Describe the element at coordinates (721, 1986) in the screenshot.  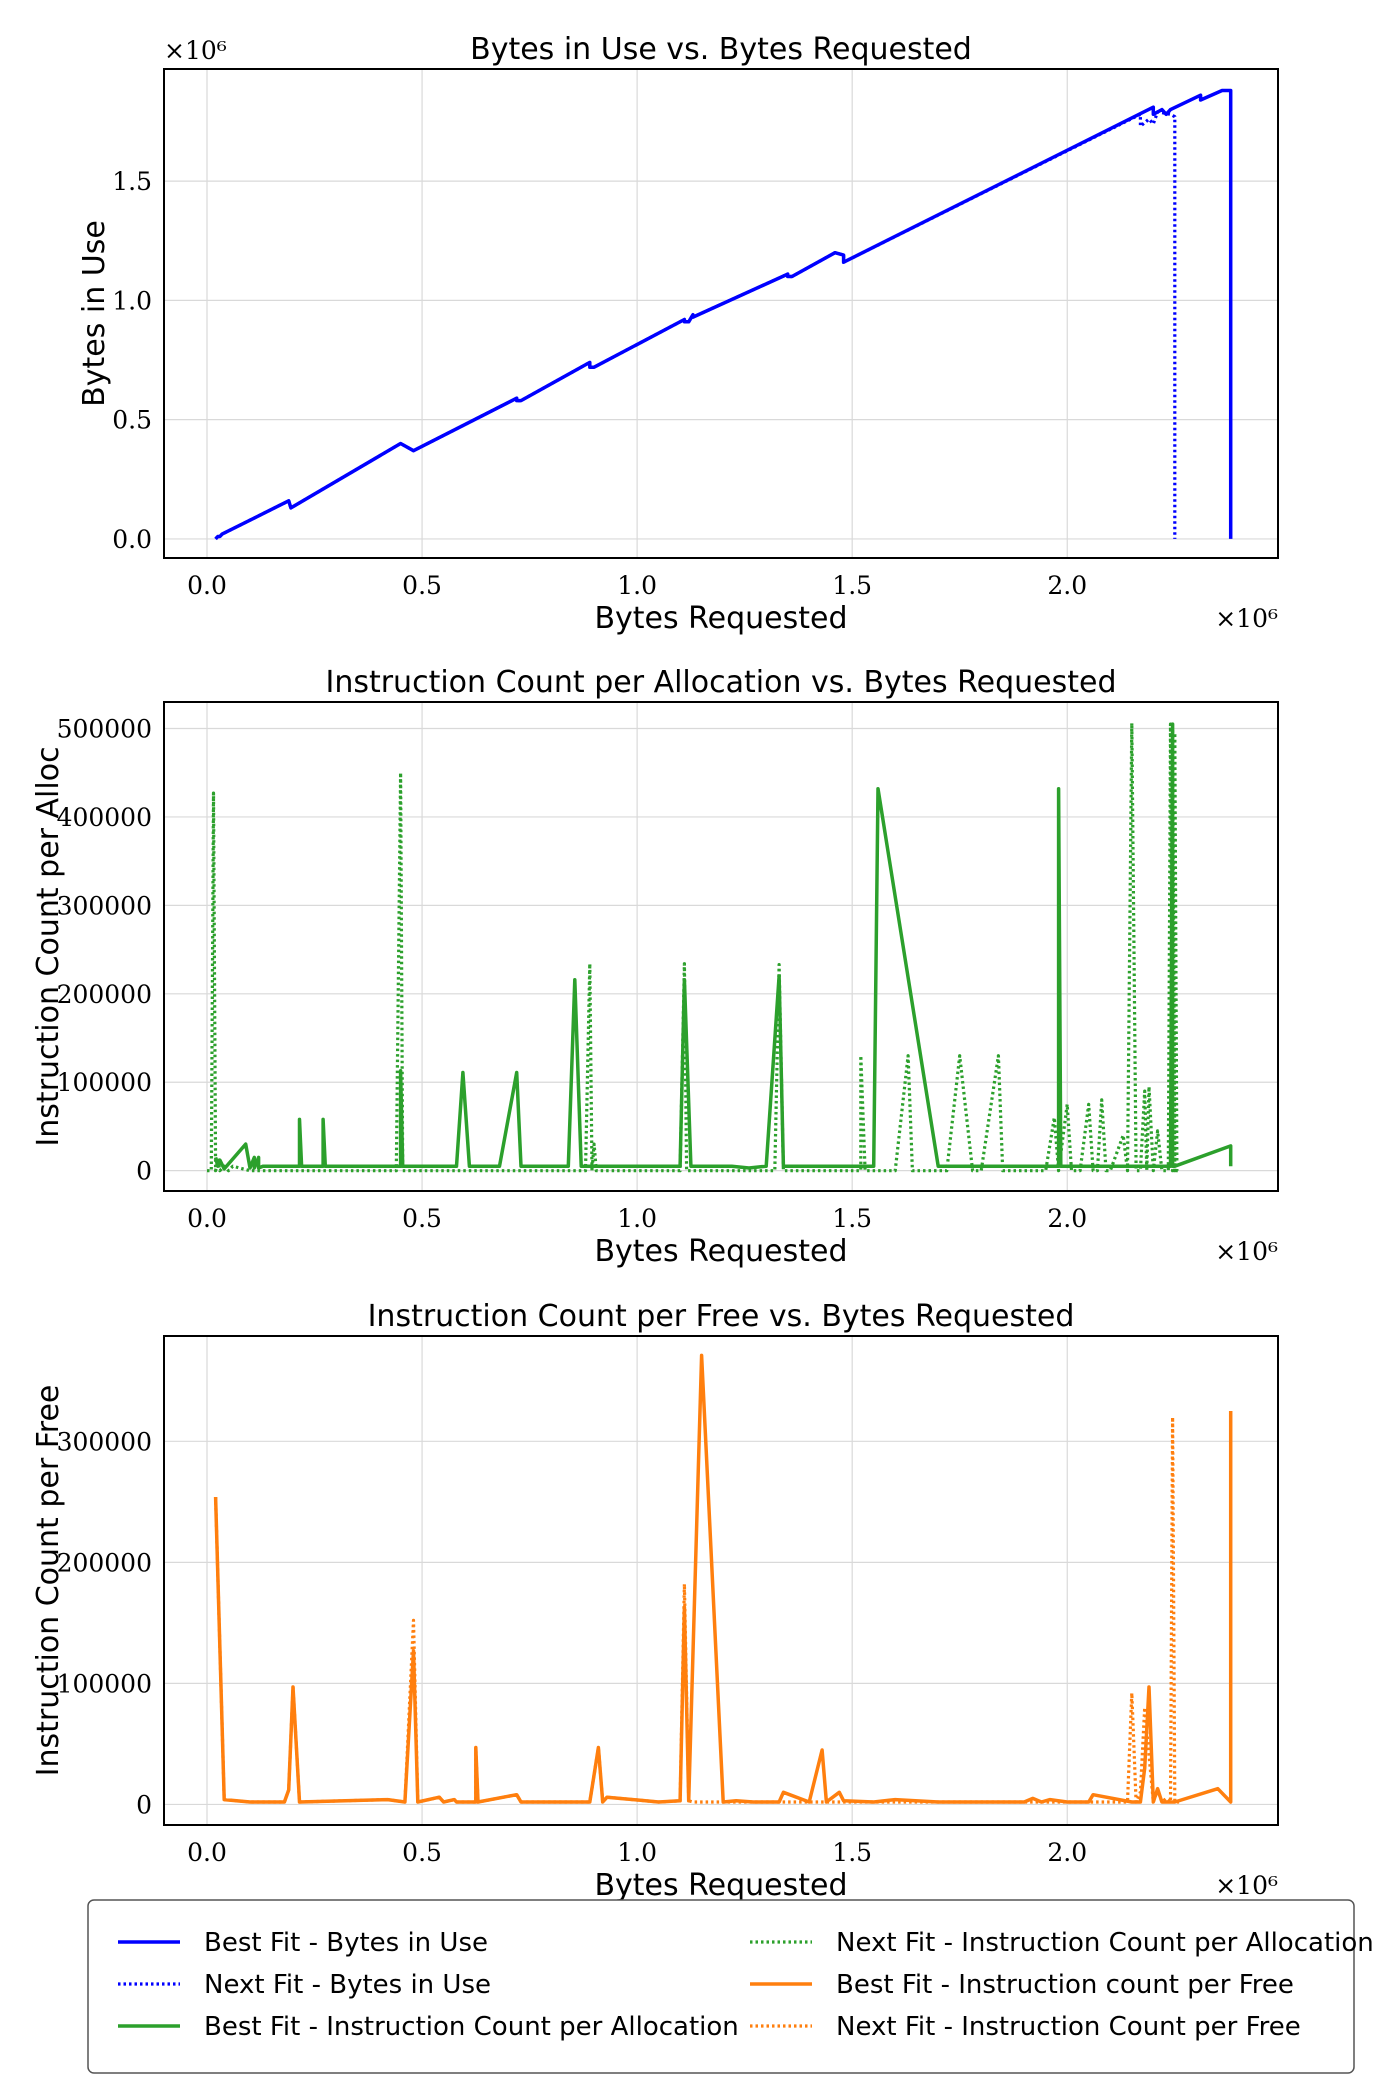
I see `legend-box` at that location.